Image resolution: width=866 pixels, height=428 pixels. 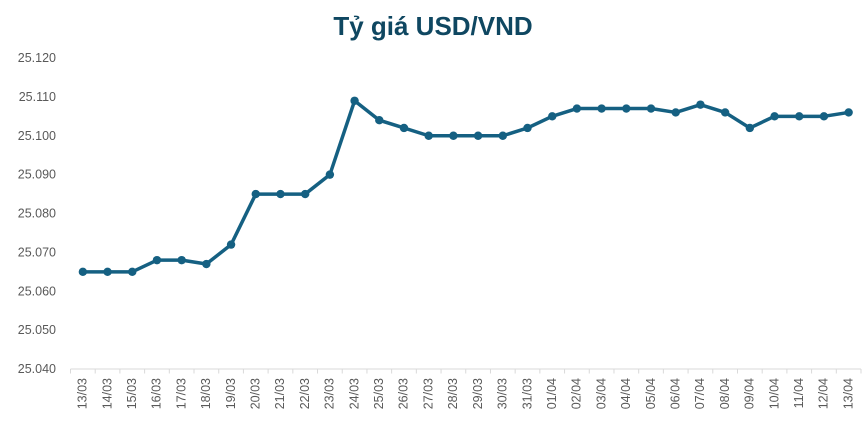 What do you see at coordinates (503, 393) in the screenshot?
I see `x-axis-tick-label: 30/03` at bounding box center [503, 393].